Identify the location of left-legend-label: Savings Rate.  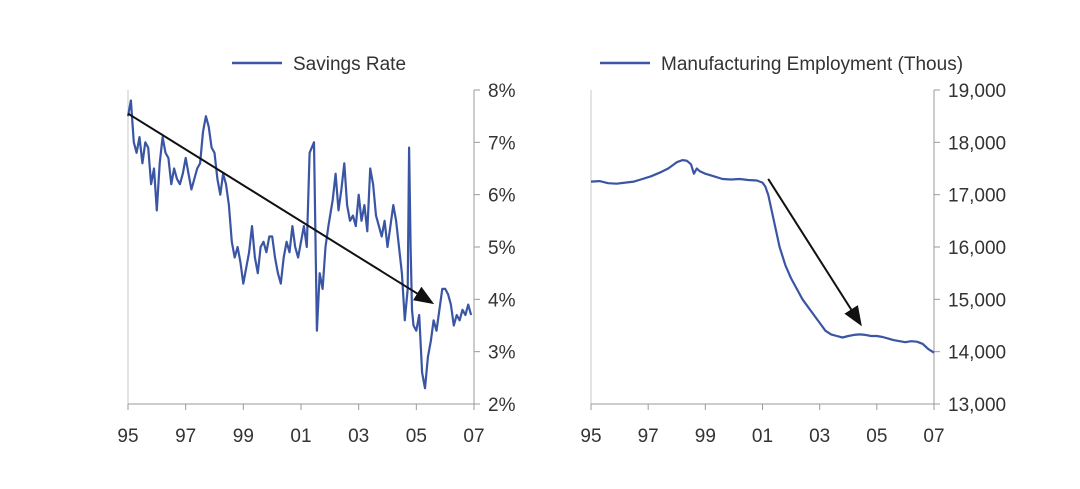
(349, 64).